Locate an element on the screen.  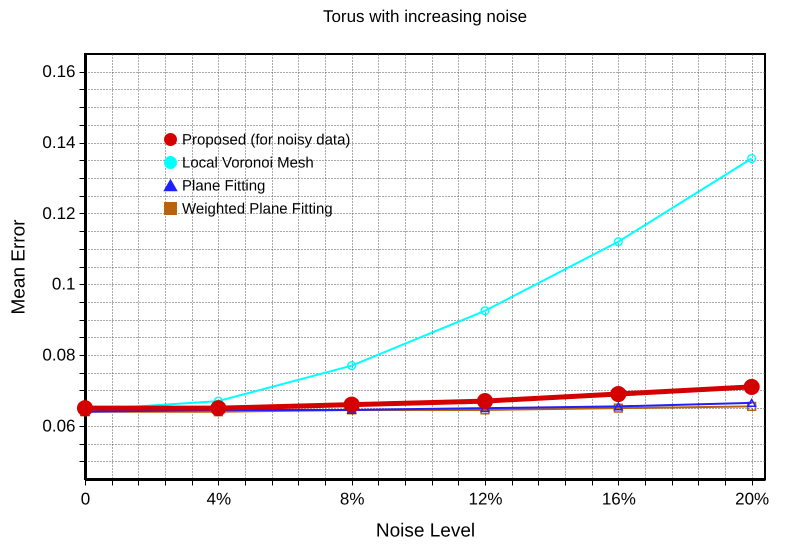
y-tick-label: 0.06 is located at coordinates (59, 426).